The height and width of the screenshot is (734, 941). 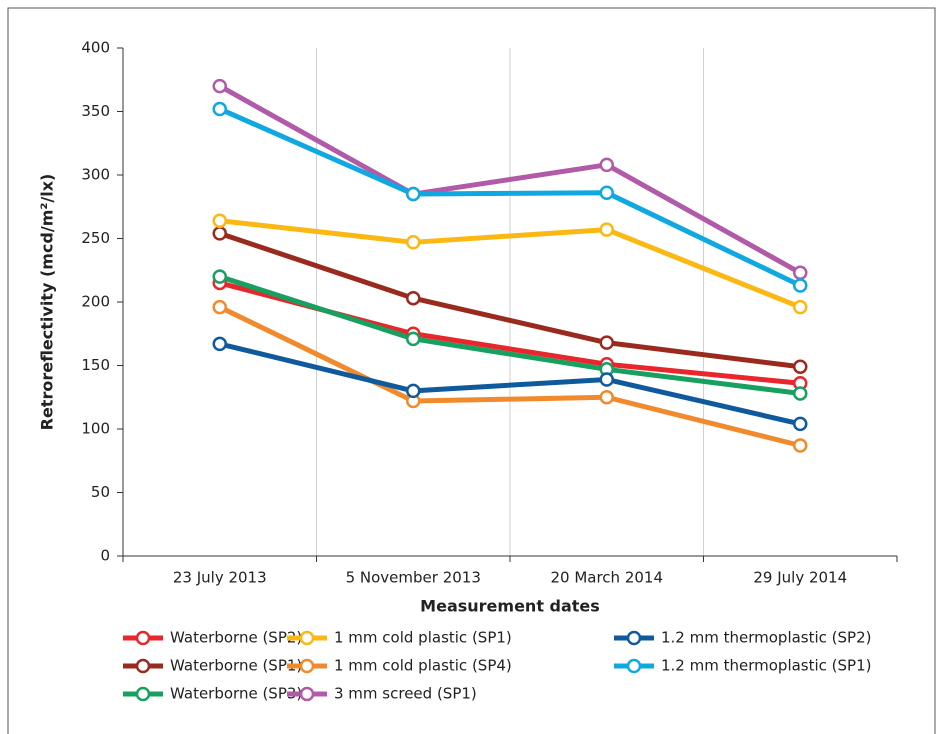 I want to click on x-tick-label: 20 March 2014, so click(x=606, y=578).